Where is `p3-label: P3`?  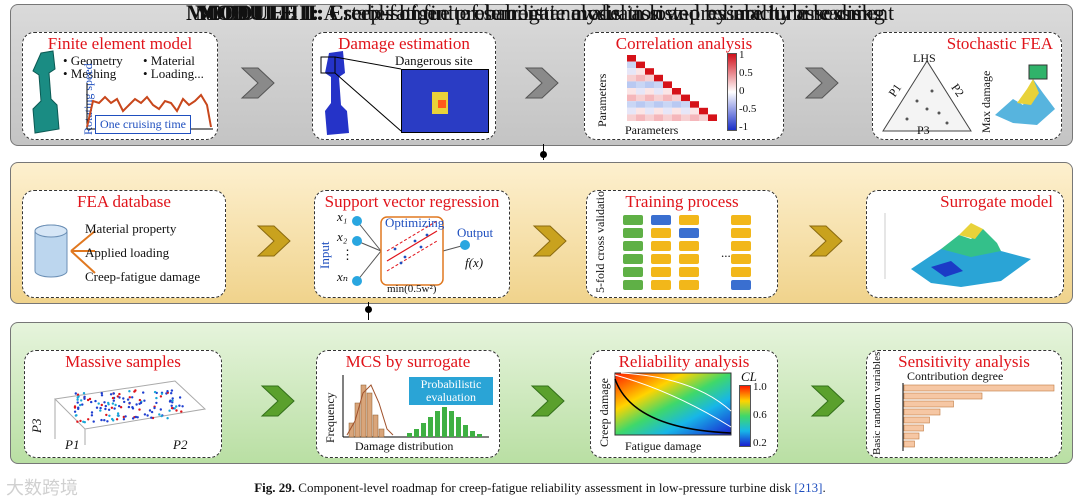 p3-label: P3 is located at coordinates (923, 130).